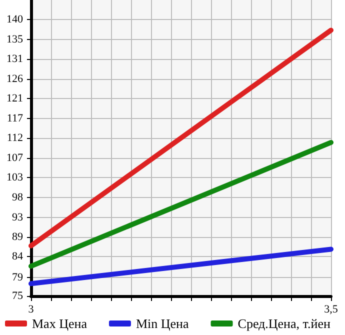 The image size is (345, 335). Describe the element at coordinates (284, 323) in the screenshot. I see `legend-label: Сред.Цена, т.йен` at that location.